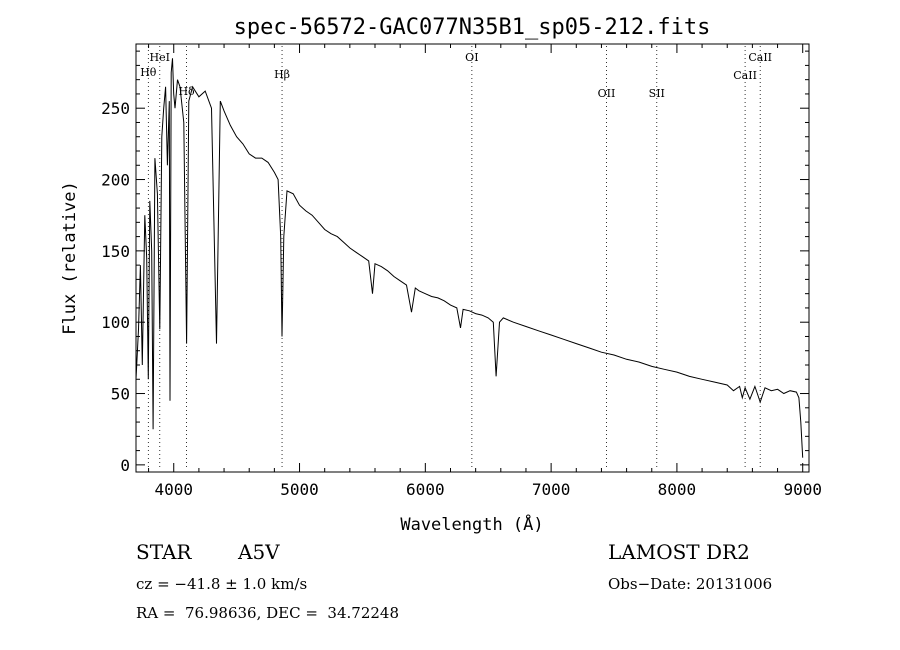 Image resolution: width=900 pixels, height=650 pixels. What do you see at coordinates (607, 93) in the screenshot?
I see `annotation-label: OII` at bounding box center [607, 93].